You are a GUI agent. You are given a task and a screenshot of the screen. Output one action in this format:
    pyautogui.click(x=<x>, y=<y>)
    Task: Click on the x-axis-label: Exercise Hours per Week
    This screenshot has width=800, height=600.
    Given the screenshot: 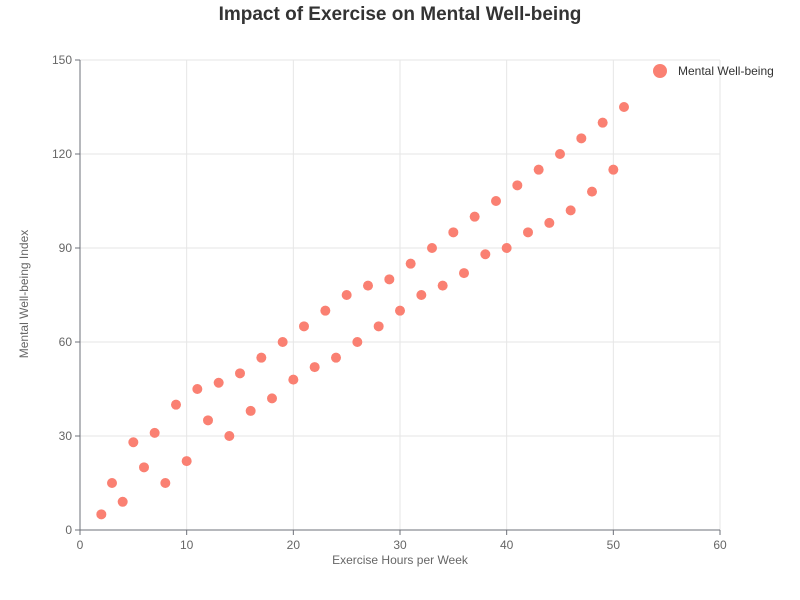 What is the action you would take?
    pyautogui.click(x=400, y=560)
    